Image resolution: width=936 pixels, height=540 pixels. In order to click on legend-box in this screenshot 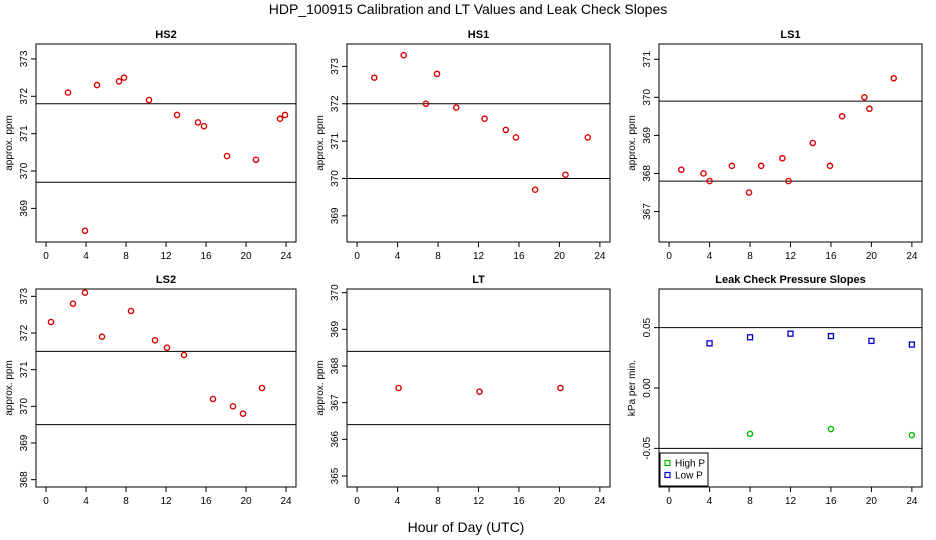, I will do `click(684, 469)`.